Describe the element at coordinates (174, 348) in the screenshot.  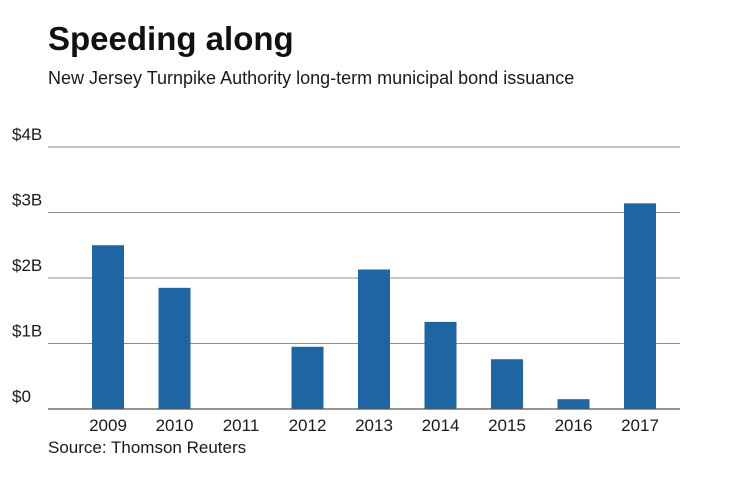
I see `bar-2010` at that location.